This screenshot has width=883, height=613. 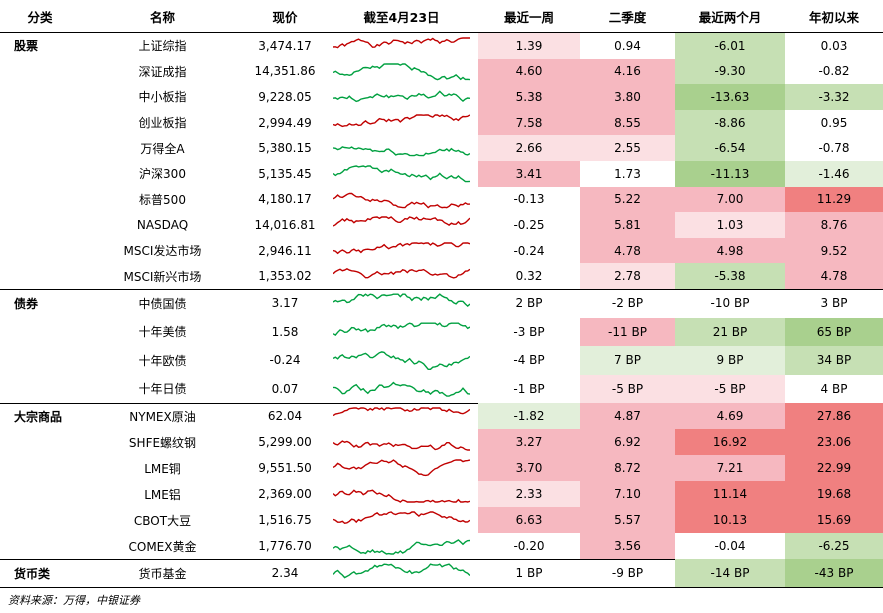 I want to click on name-cell: NYMEX原油, so click(x=162, y=416).